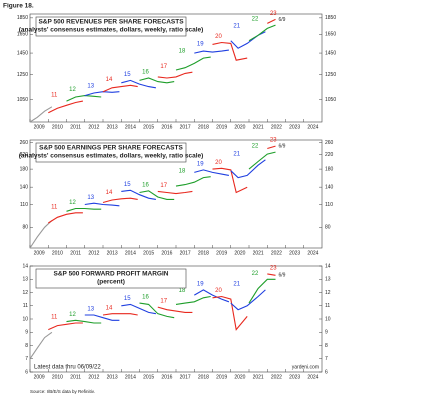  Describe the element at coordinates (90, 198) in the screenshot. I see `series-label: 13` at that location.